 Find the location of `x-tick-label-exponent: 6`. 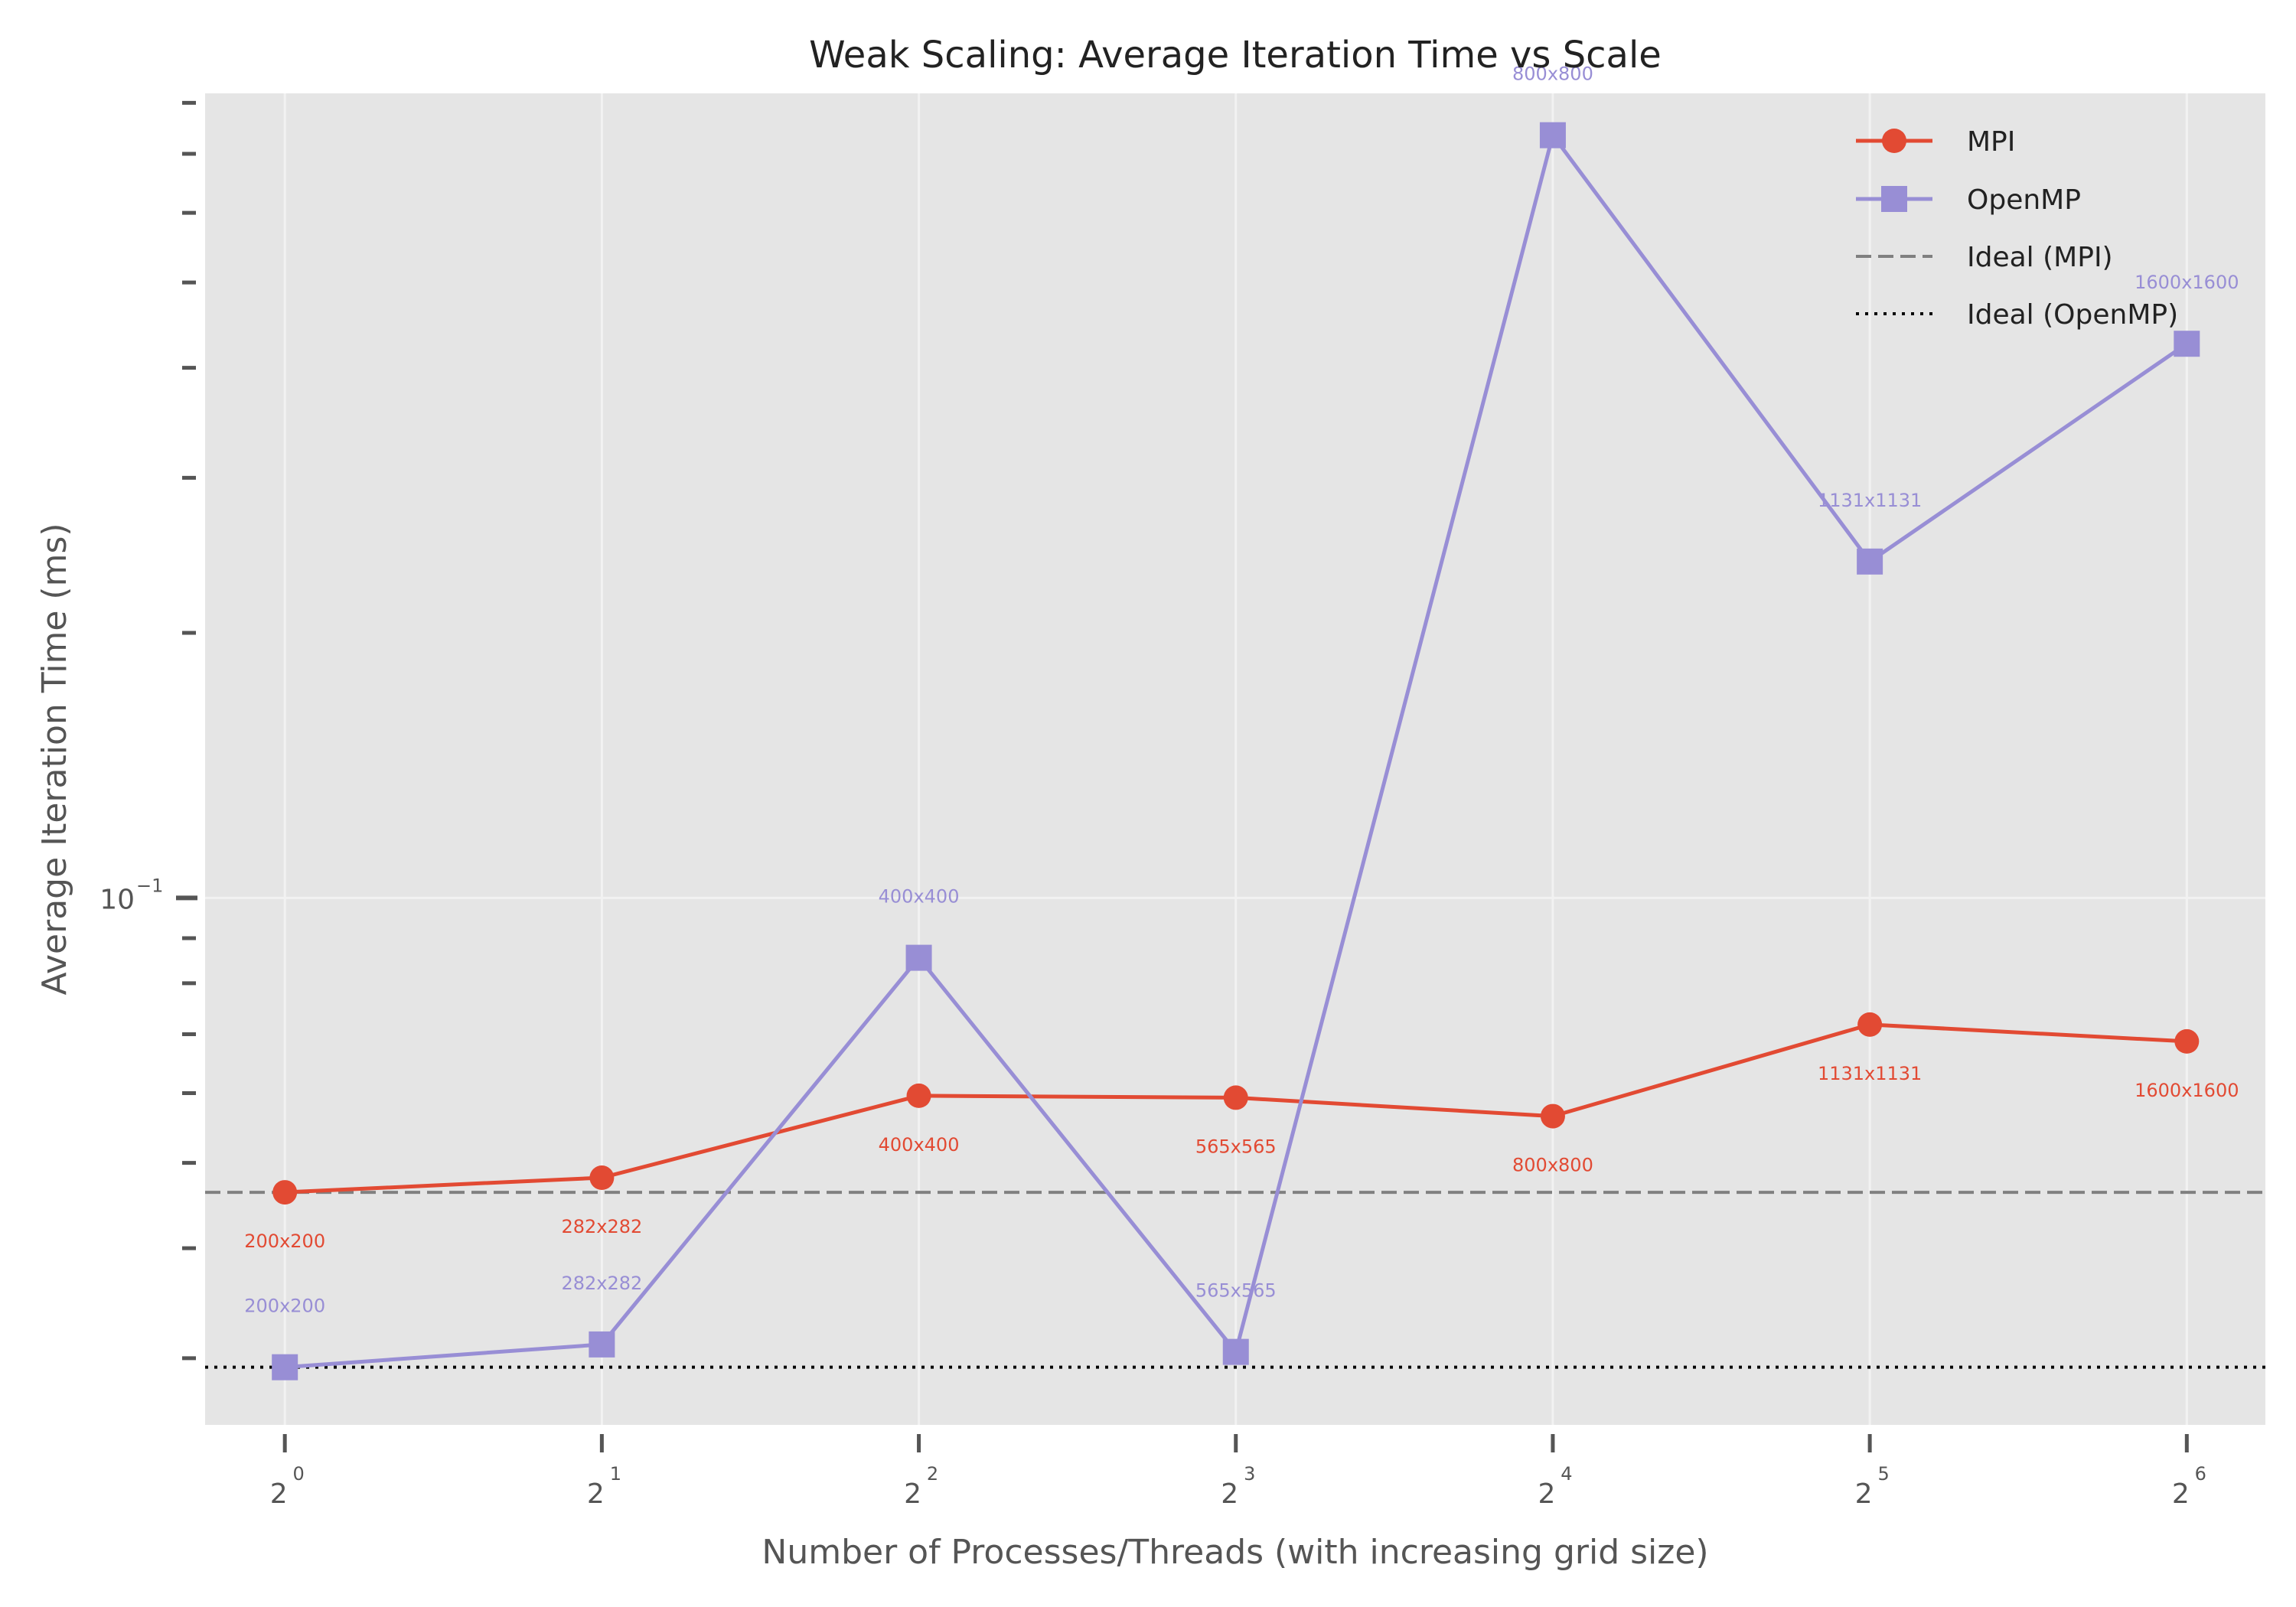

x-tick-label-exponent: 6 is located at coordinates (2200, 1474).